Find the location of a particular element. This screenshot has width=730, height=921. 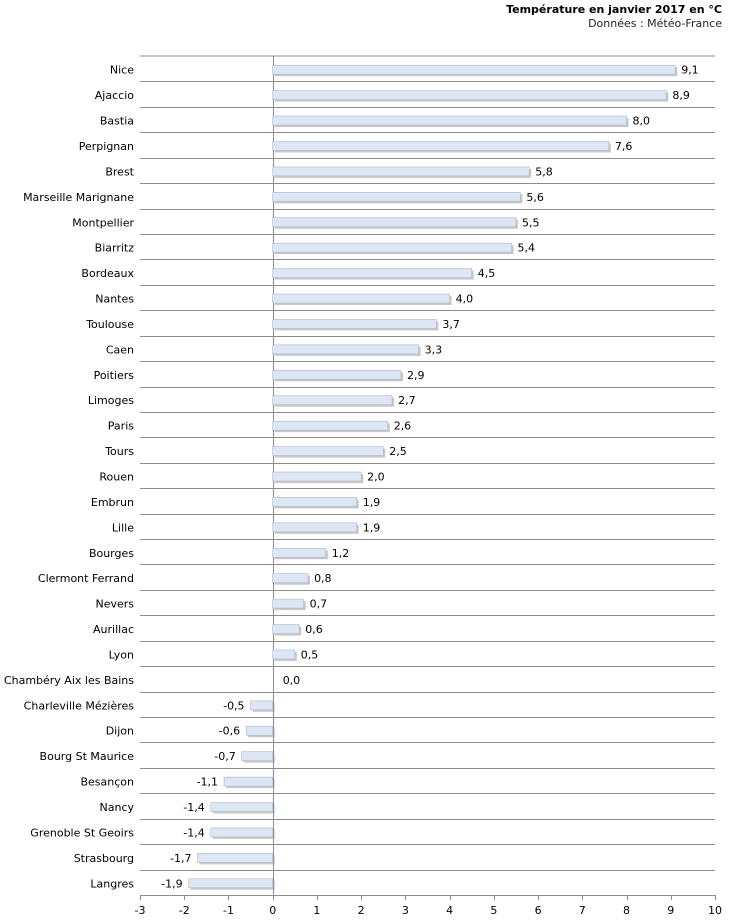

x-tick-label: 10 is located at coordinates (715, 910).